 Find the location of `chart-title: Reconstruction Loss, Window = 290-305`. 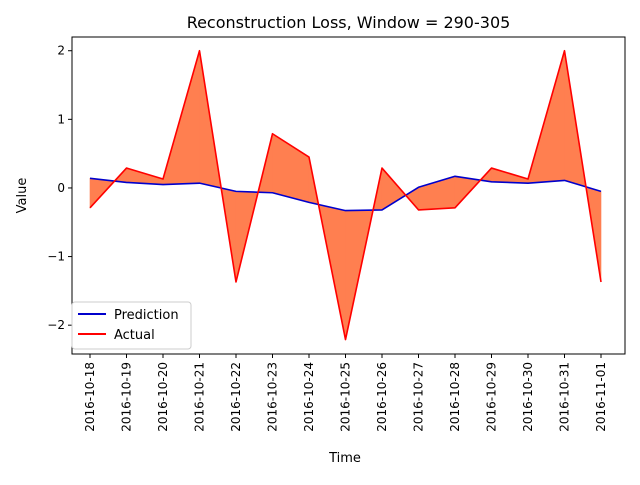

chart-title: Reconstruction Loss, Window = 290-305 is located at coordinates (349, 22).